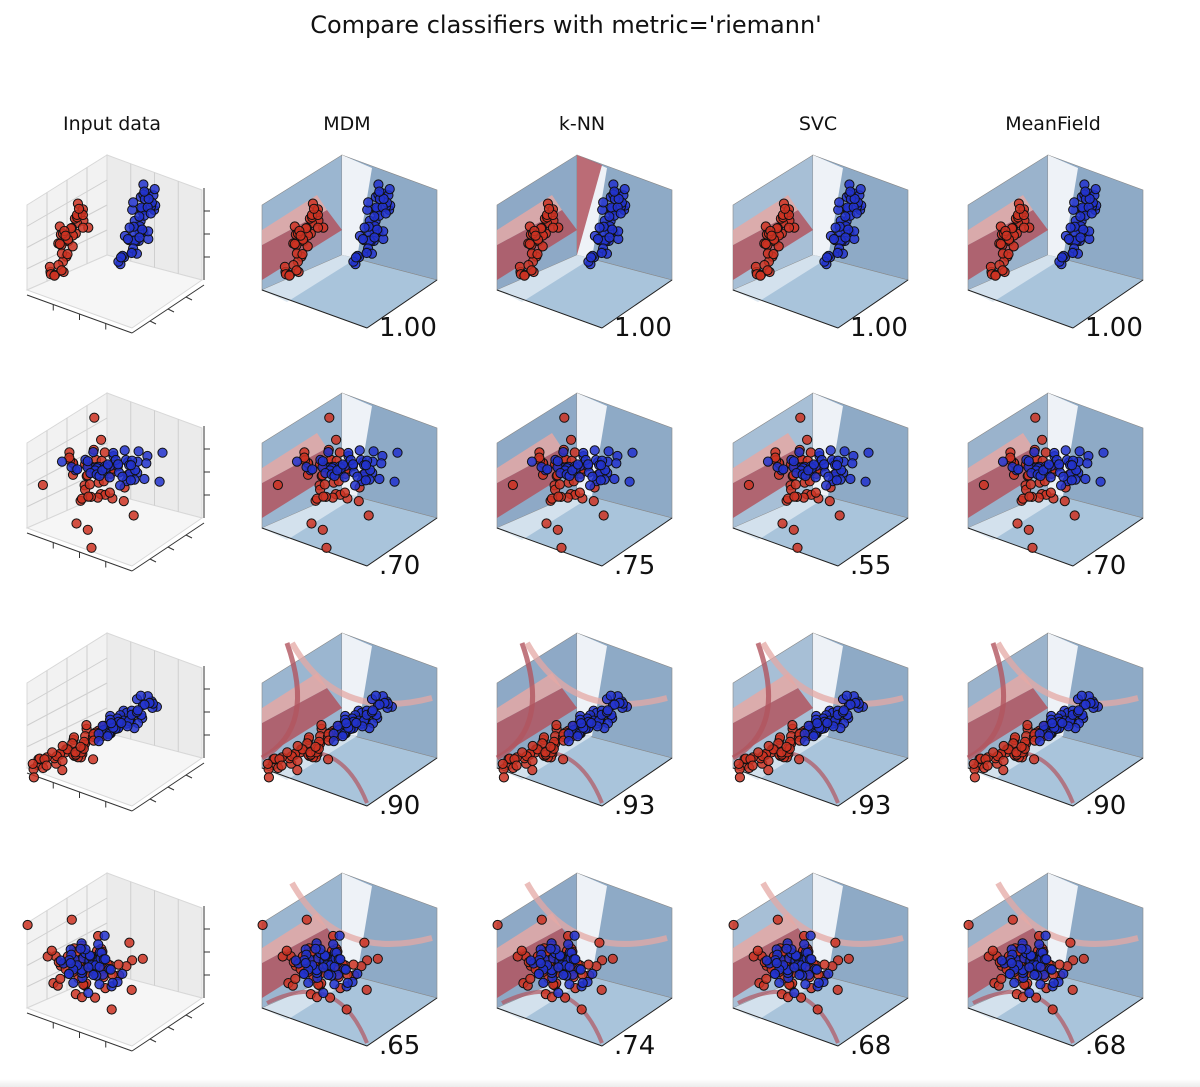 This screenshot has height=1087, width=1200. Describe the element at coordinates (549, 309) in the screenshot. I see `x-axis` at that location.